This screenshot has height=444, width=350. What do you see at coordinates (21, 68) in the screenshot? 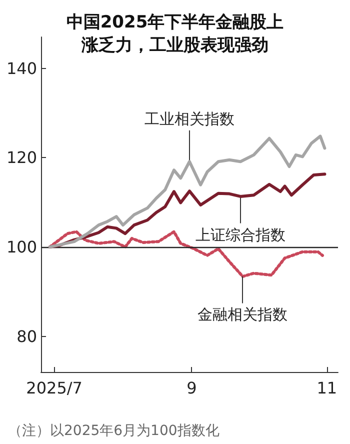
I see `y-tick-label: 140` at bounding box center [21, 68].